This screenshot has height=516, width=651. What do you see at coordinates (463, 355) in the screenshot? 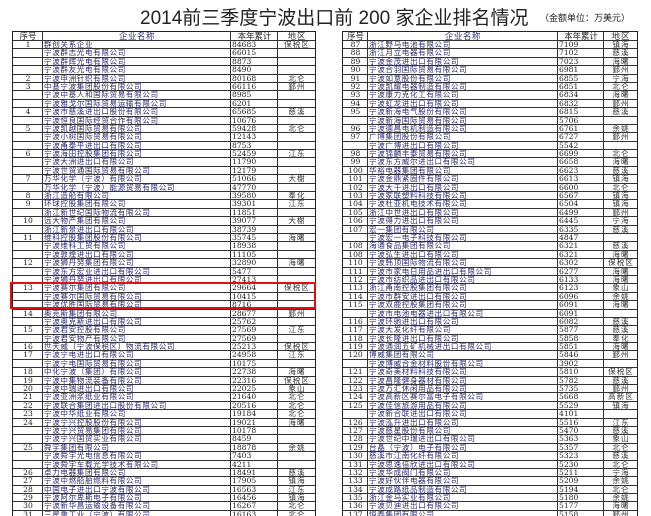
I see `company-cell: 博威集团有限公司` at bounding box center [463, 355].